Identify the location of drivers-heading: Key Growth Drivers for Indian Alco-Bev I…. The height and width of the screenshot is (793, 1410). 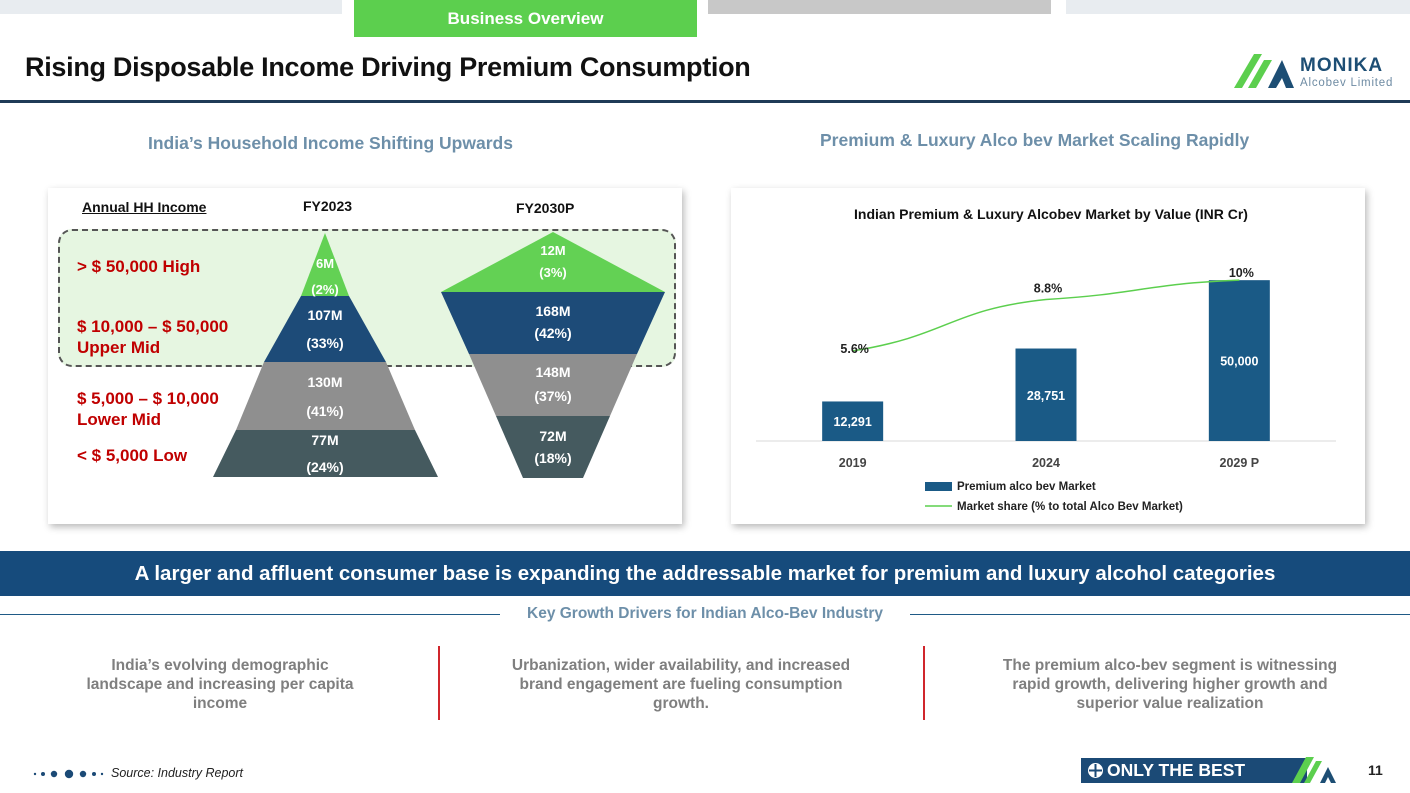
(705, 614).